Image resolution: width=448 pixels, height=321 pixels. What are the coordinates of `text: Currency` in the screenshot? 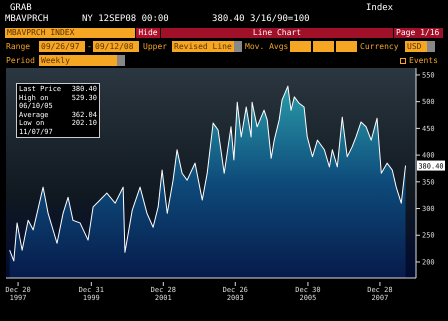 It's located at (379, 47).